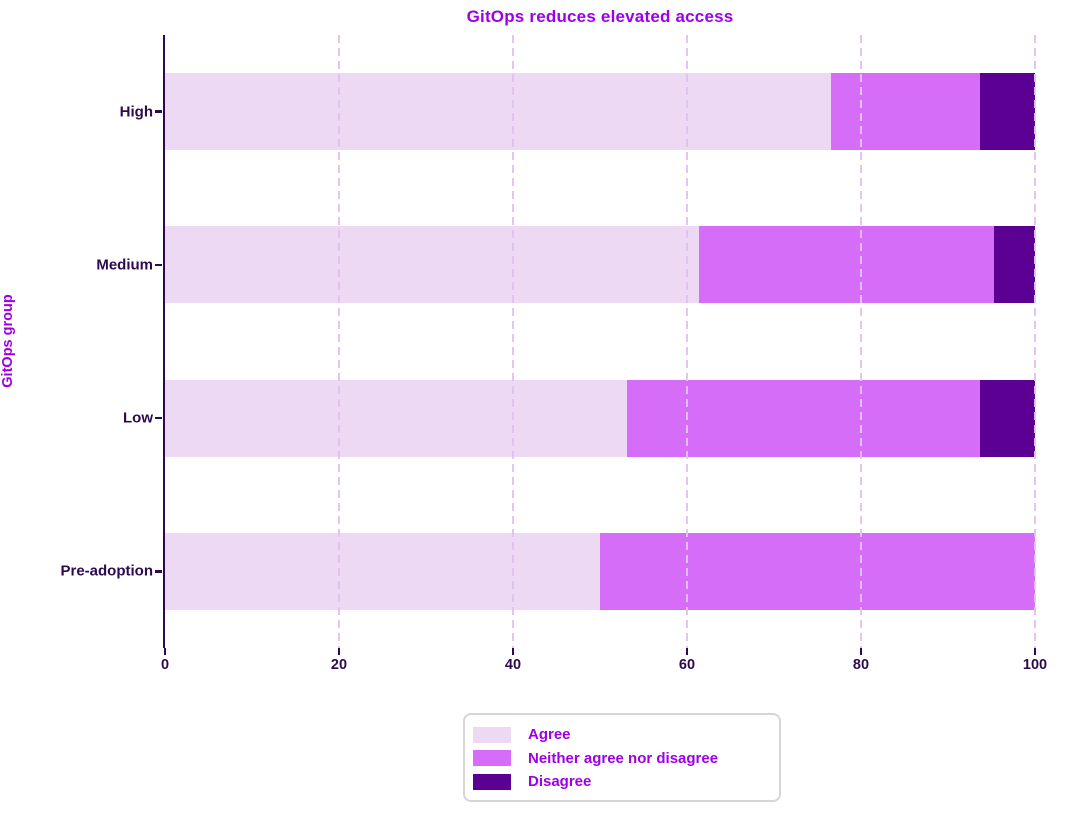 The width and height of the screenshot is (1088, 813). Describe the element at coordinates (1035, 665) in the screenshot. I see `x-tick-label: 100` at that location.